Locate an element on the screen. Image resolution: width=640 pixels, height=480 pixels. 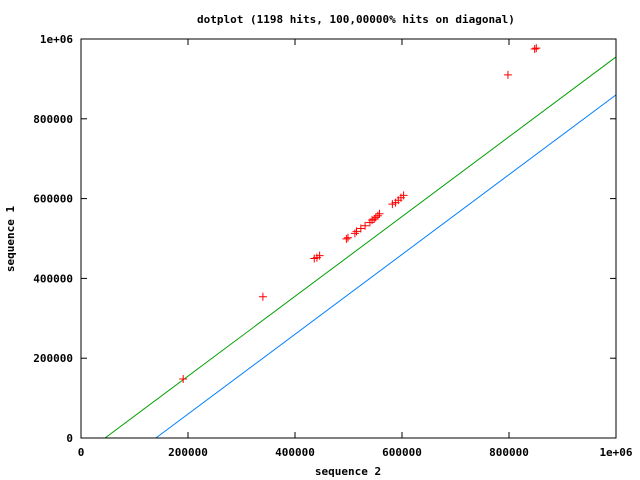
y-tick-label: 1e+06 is located at coordinates (56, 39).